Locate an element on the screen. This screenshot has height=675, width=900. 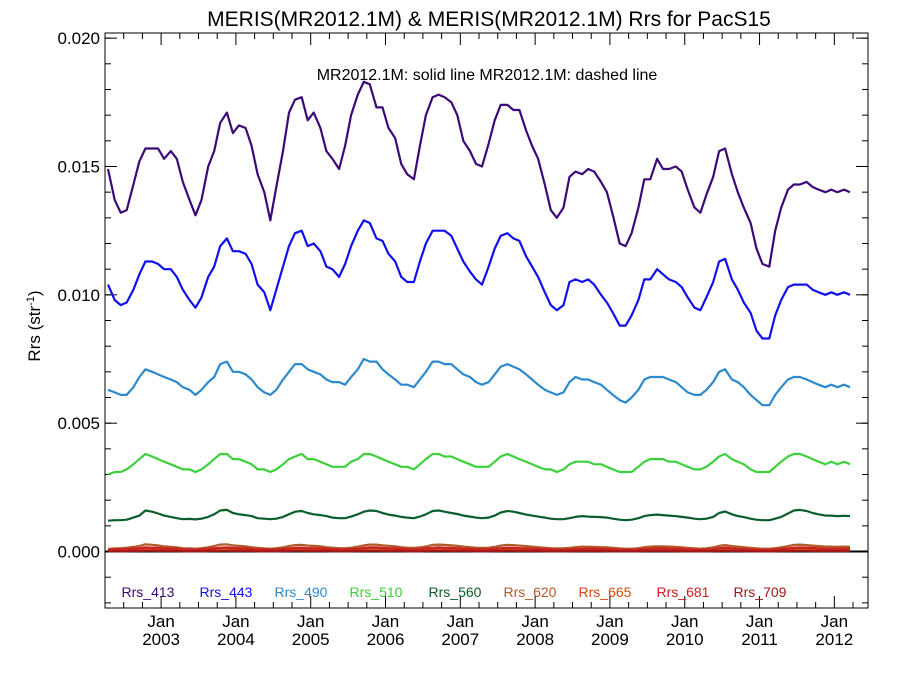
x-tick-label-year: 2007 is located at coordinates (460, 639).